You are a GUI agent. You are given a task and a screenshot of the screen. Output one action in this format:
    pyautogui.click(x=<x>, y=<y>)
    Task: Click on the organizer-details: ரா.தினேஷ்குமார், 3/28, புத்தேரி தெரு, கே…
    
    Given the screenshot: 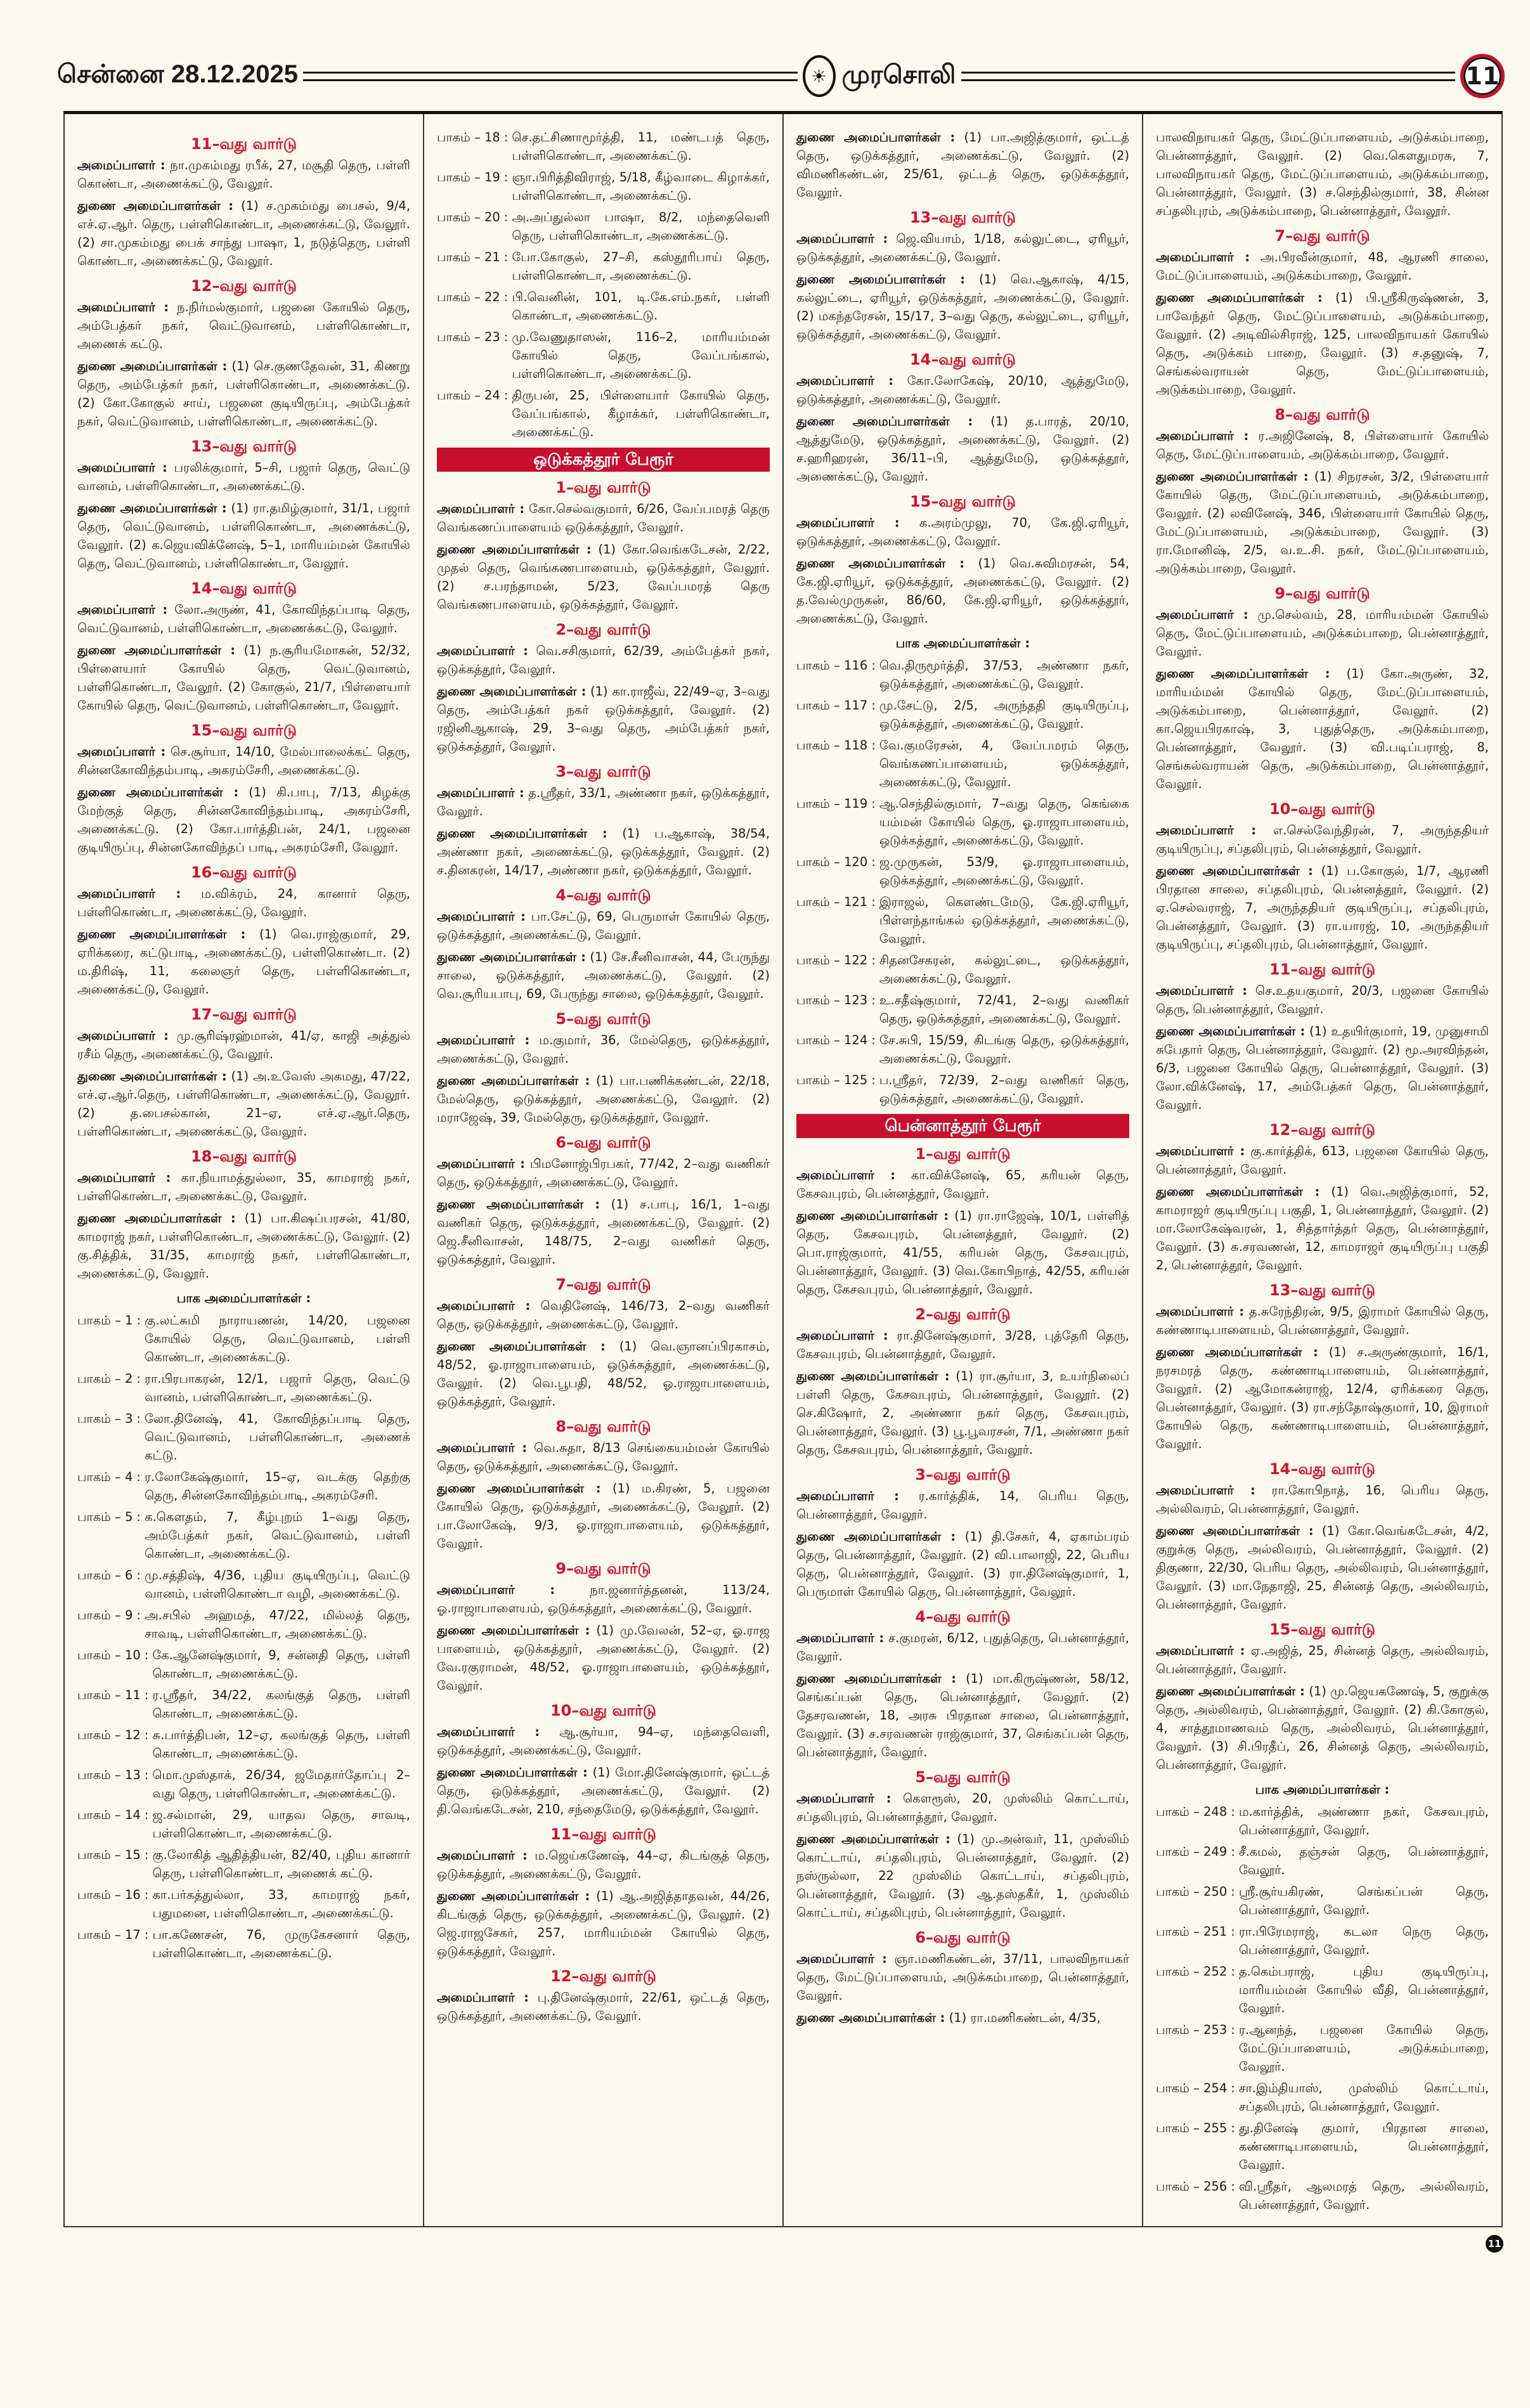 What is the action you would take?
    pyautogui.click(x=962, y=1345)
    